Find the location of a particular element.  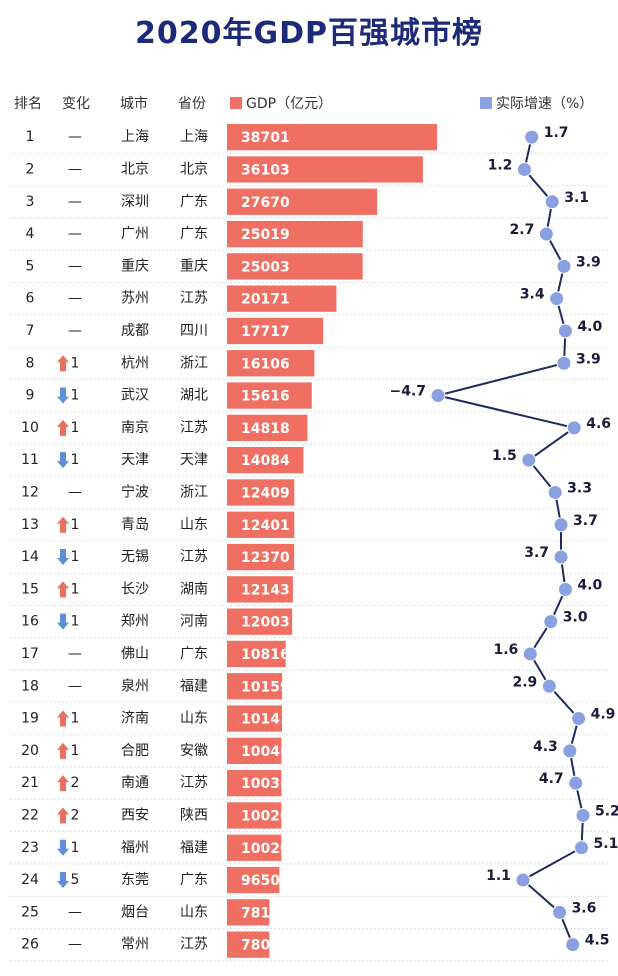

legend-growth-label: 实际增速（%） is located at coordinates (545, 104).